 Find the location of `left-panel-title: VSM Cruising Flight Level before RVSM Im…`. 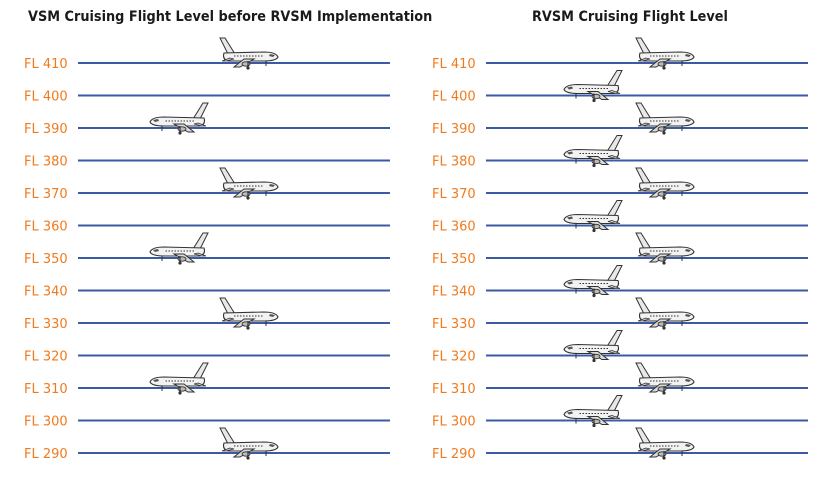

left-panel-title: VSM Cruising Flight Level before RVSM Im… is located at coordinates (230, 17).